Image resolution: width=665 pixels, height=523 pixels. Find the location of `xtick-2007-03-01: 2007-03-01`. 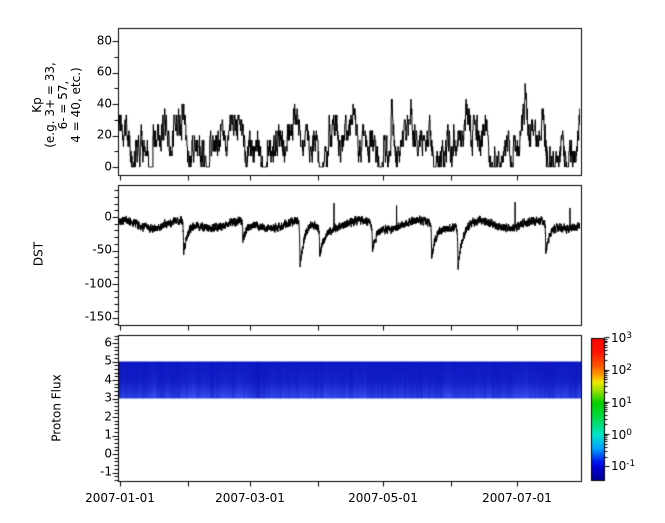

xtick-2007-03-01: 2007-03-01 is located at coordinates (250, 498).